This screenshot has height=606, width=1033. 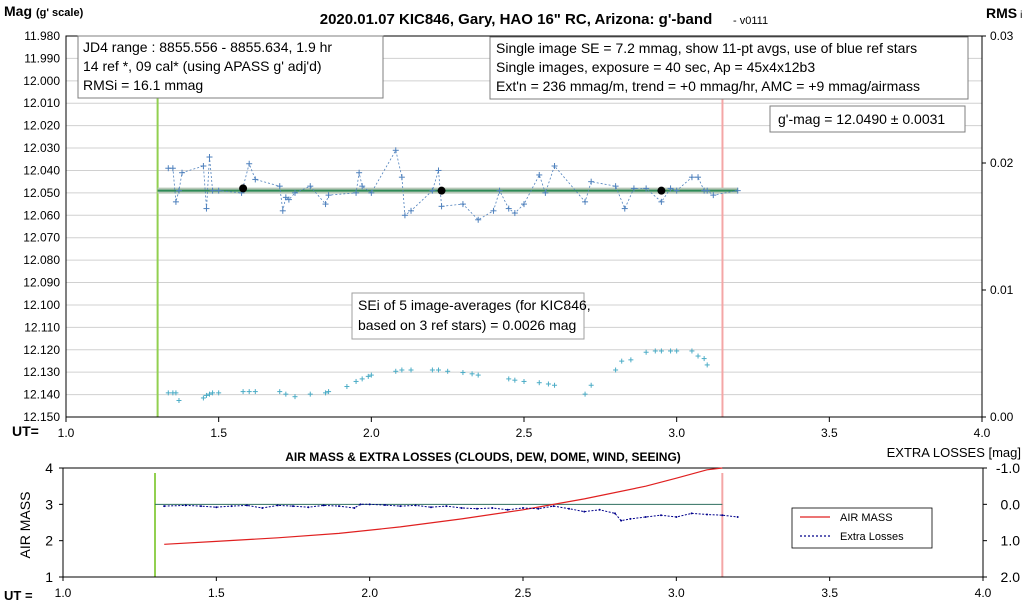 What do you see at coordinates (1008, 468) in the screenshot?
I see `y2-tick-label: -1.0` at bounding box center [1008, 468].